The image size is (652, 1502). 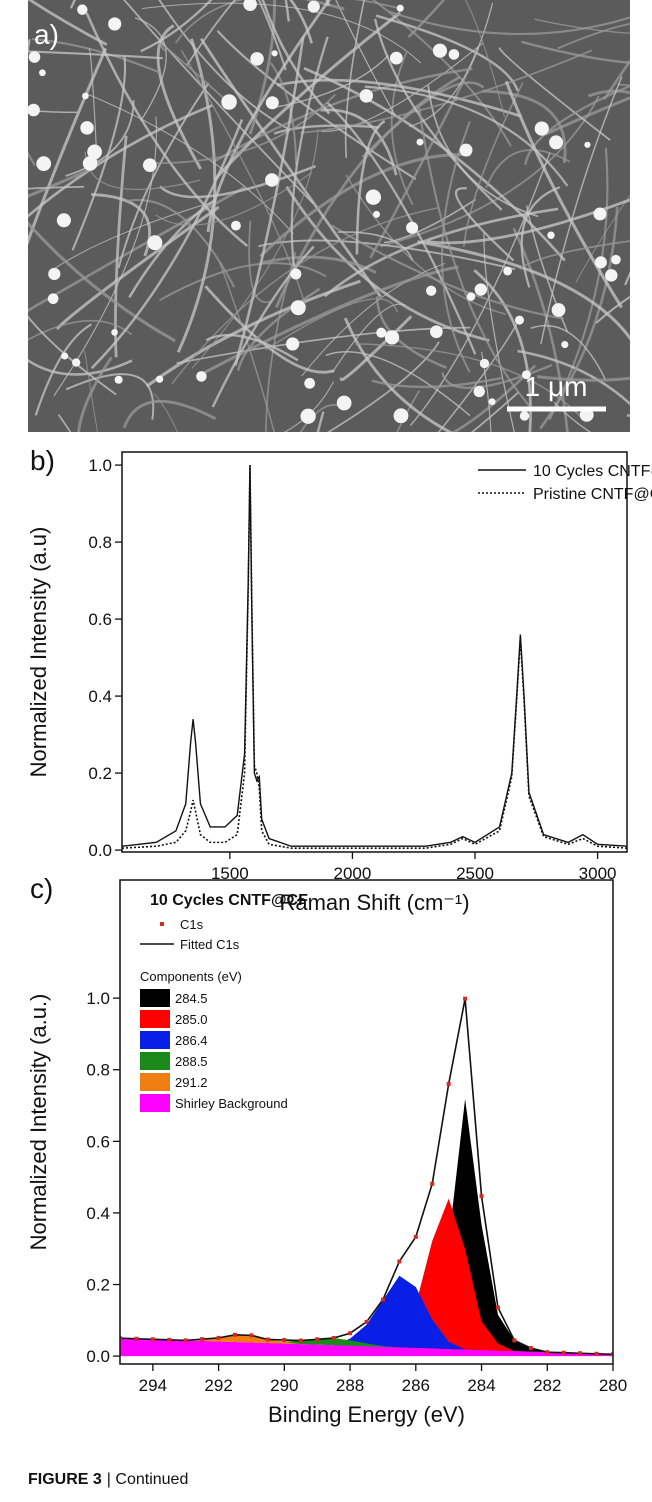 What do you see at coordinates (475, 873) in the screenshot?
I see `x-tick-label: 2500` at bounding box center [475, 873].